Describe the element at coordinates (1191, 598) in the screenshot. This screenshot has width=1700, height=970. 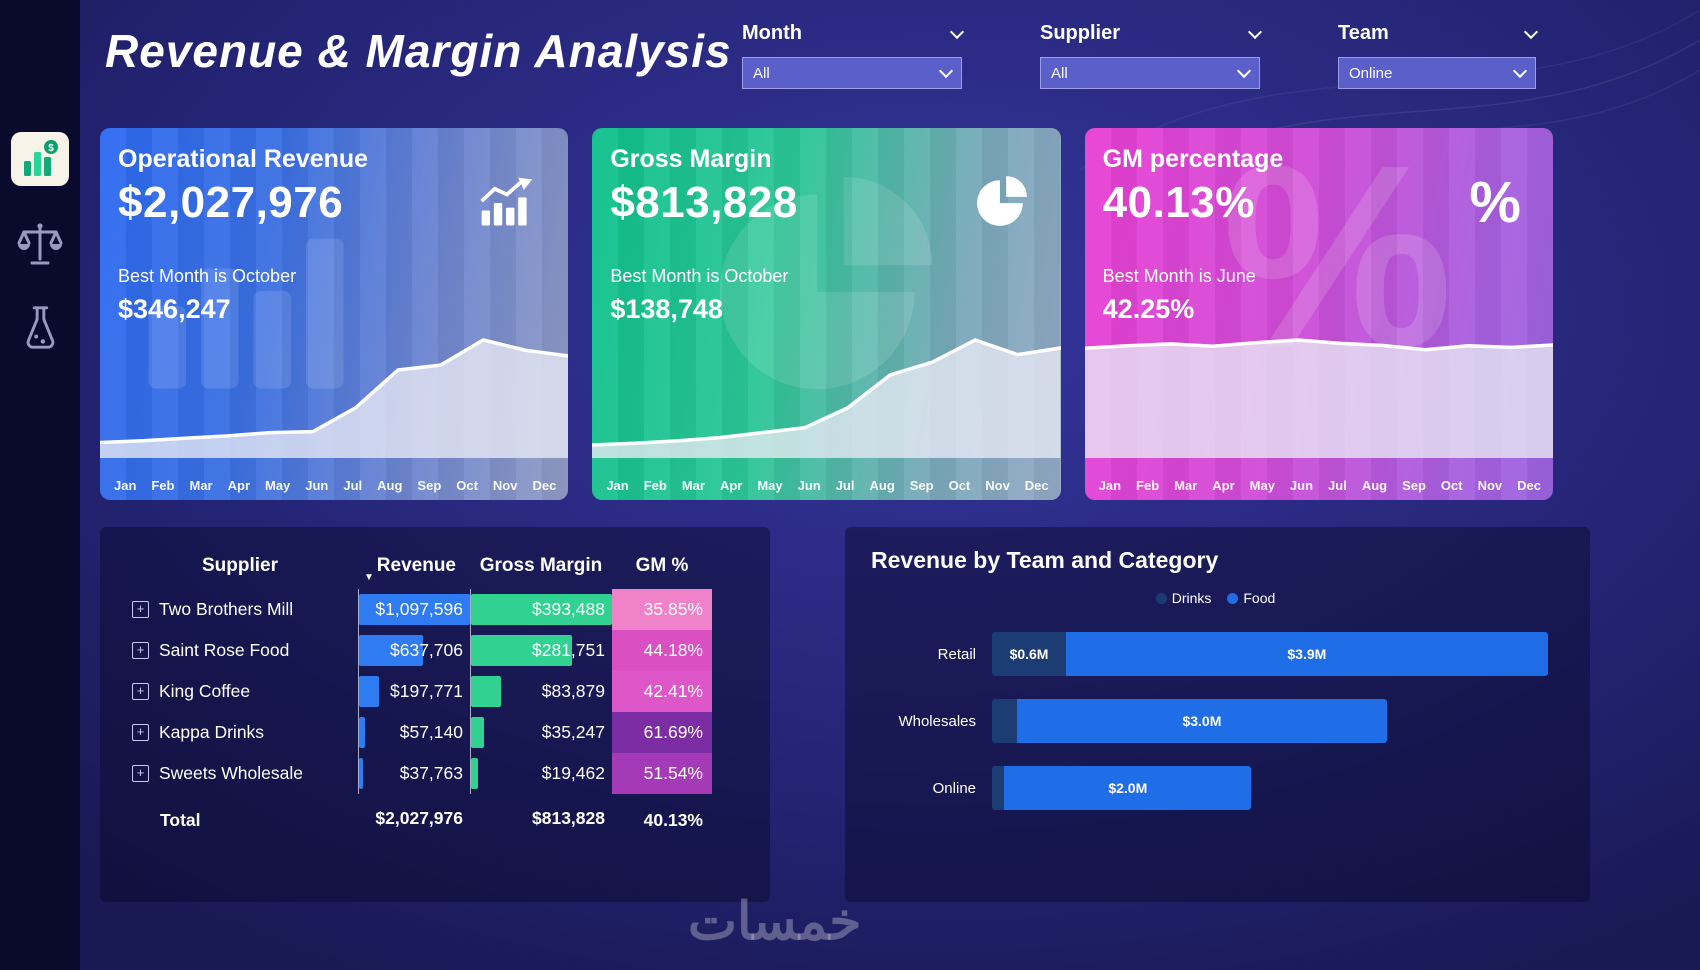
I see `legend-label: Drinks` at that location.